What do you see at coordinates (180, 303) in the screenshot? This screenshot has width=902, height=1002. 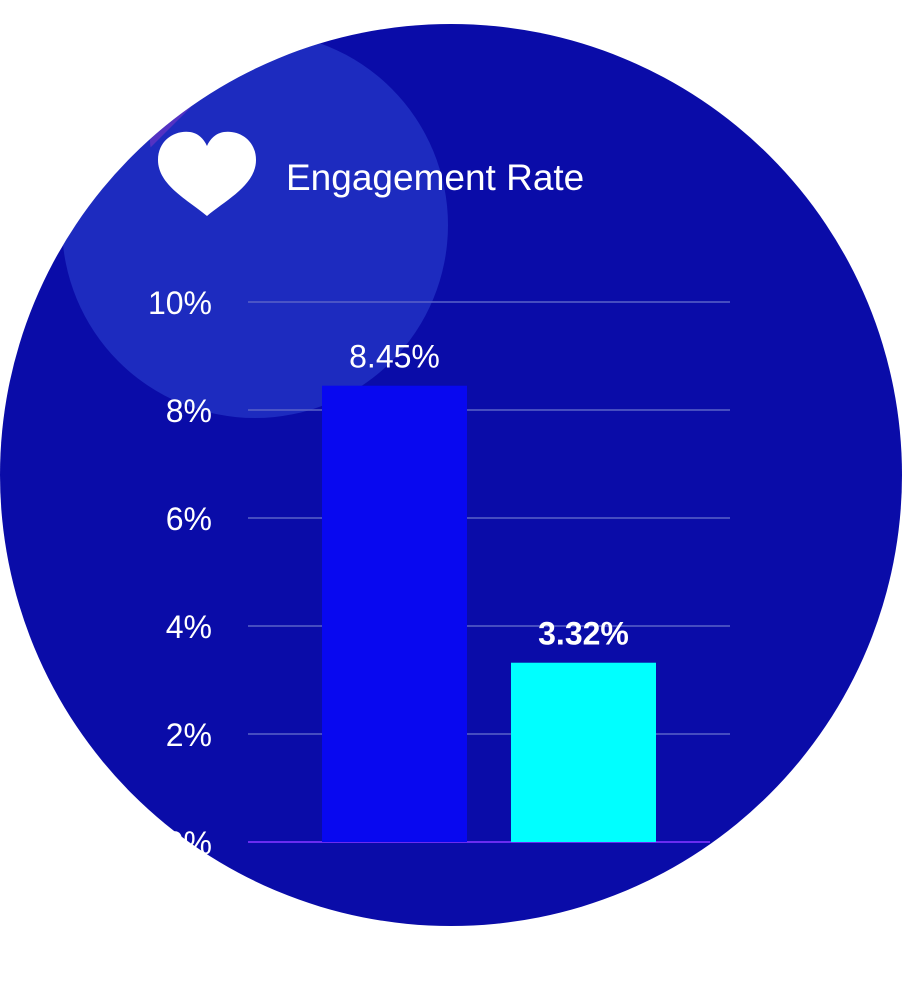 I see `y-tick-label: 10%` at bounding box center [180, 303].